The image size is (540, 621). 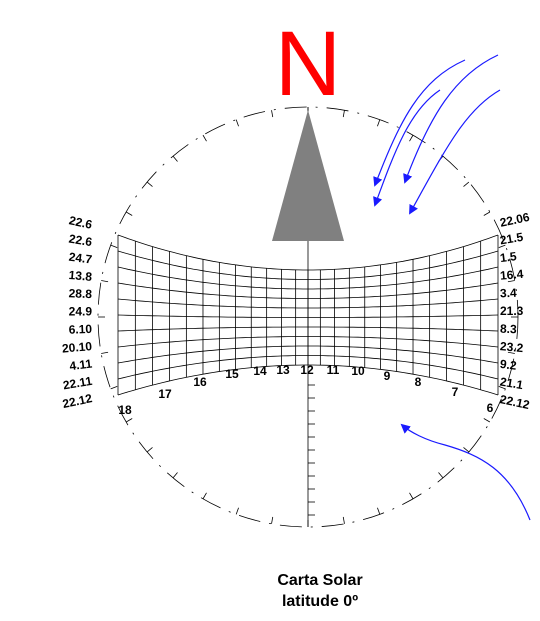 What do you see at coordinates (78, 383) in the screenshot?
I see `date-label: 22.11` at bounding box center [78, 383].